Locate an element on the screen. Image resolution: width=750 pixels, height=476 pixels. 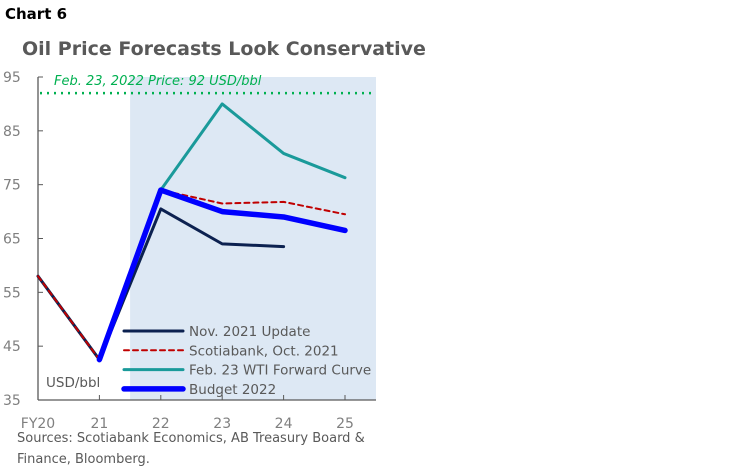
x-tick-label: 21 is located at coordinates (99, 424).